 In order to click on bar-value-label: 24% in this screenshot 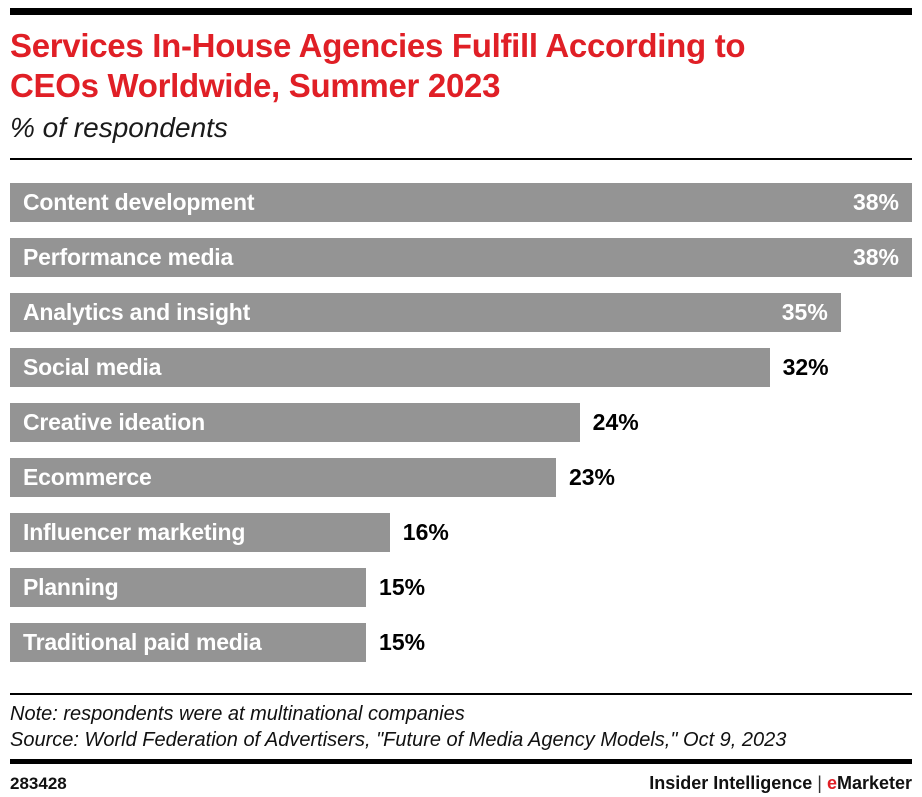, I will do `click(615, 422)`.